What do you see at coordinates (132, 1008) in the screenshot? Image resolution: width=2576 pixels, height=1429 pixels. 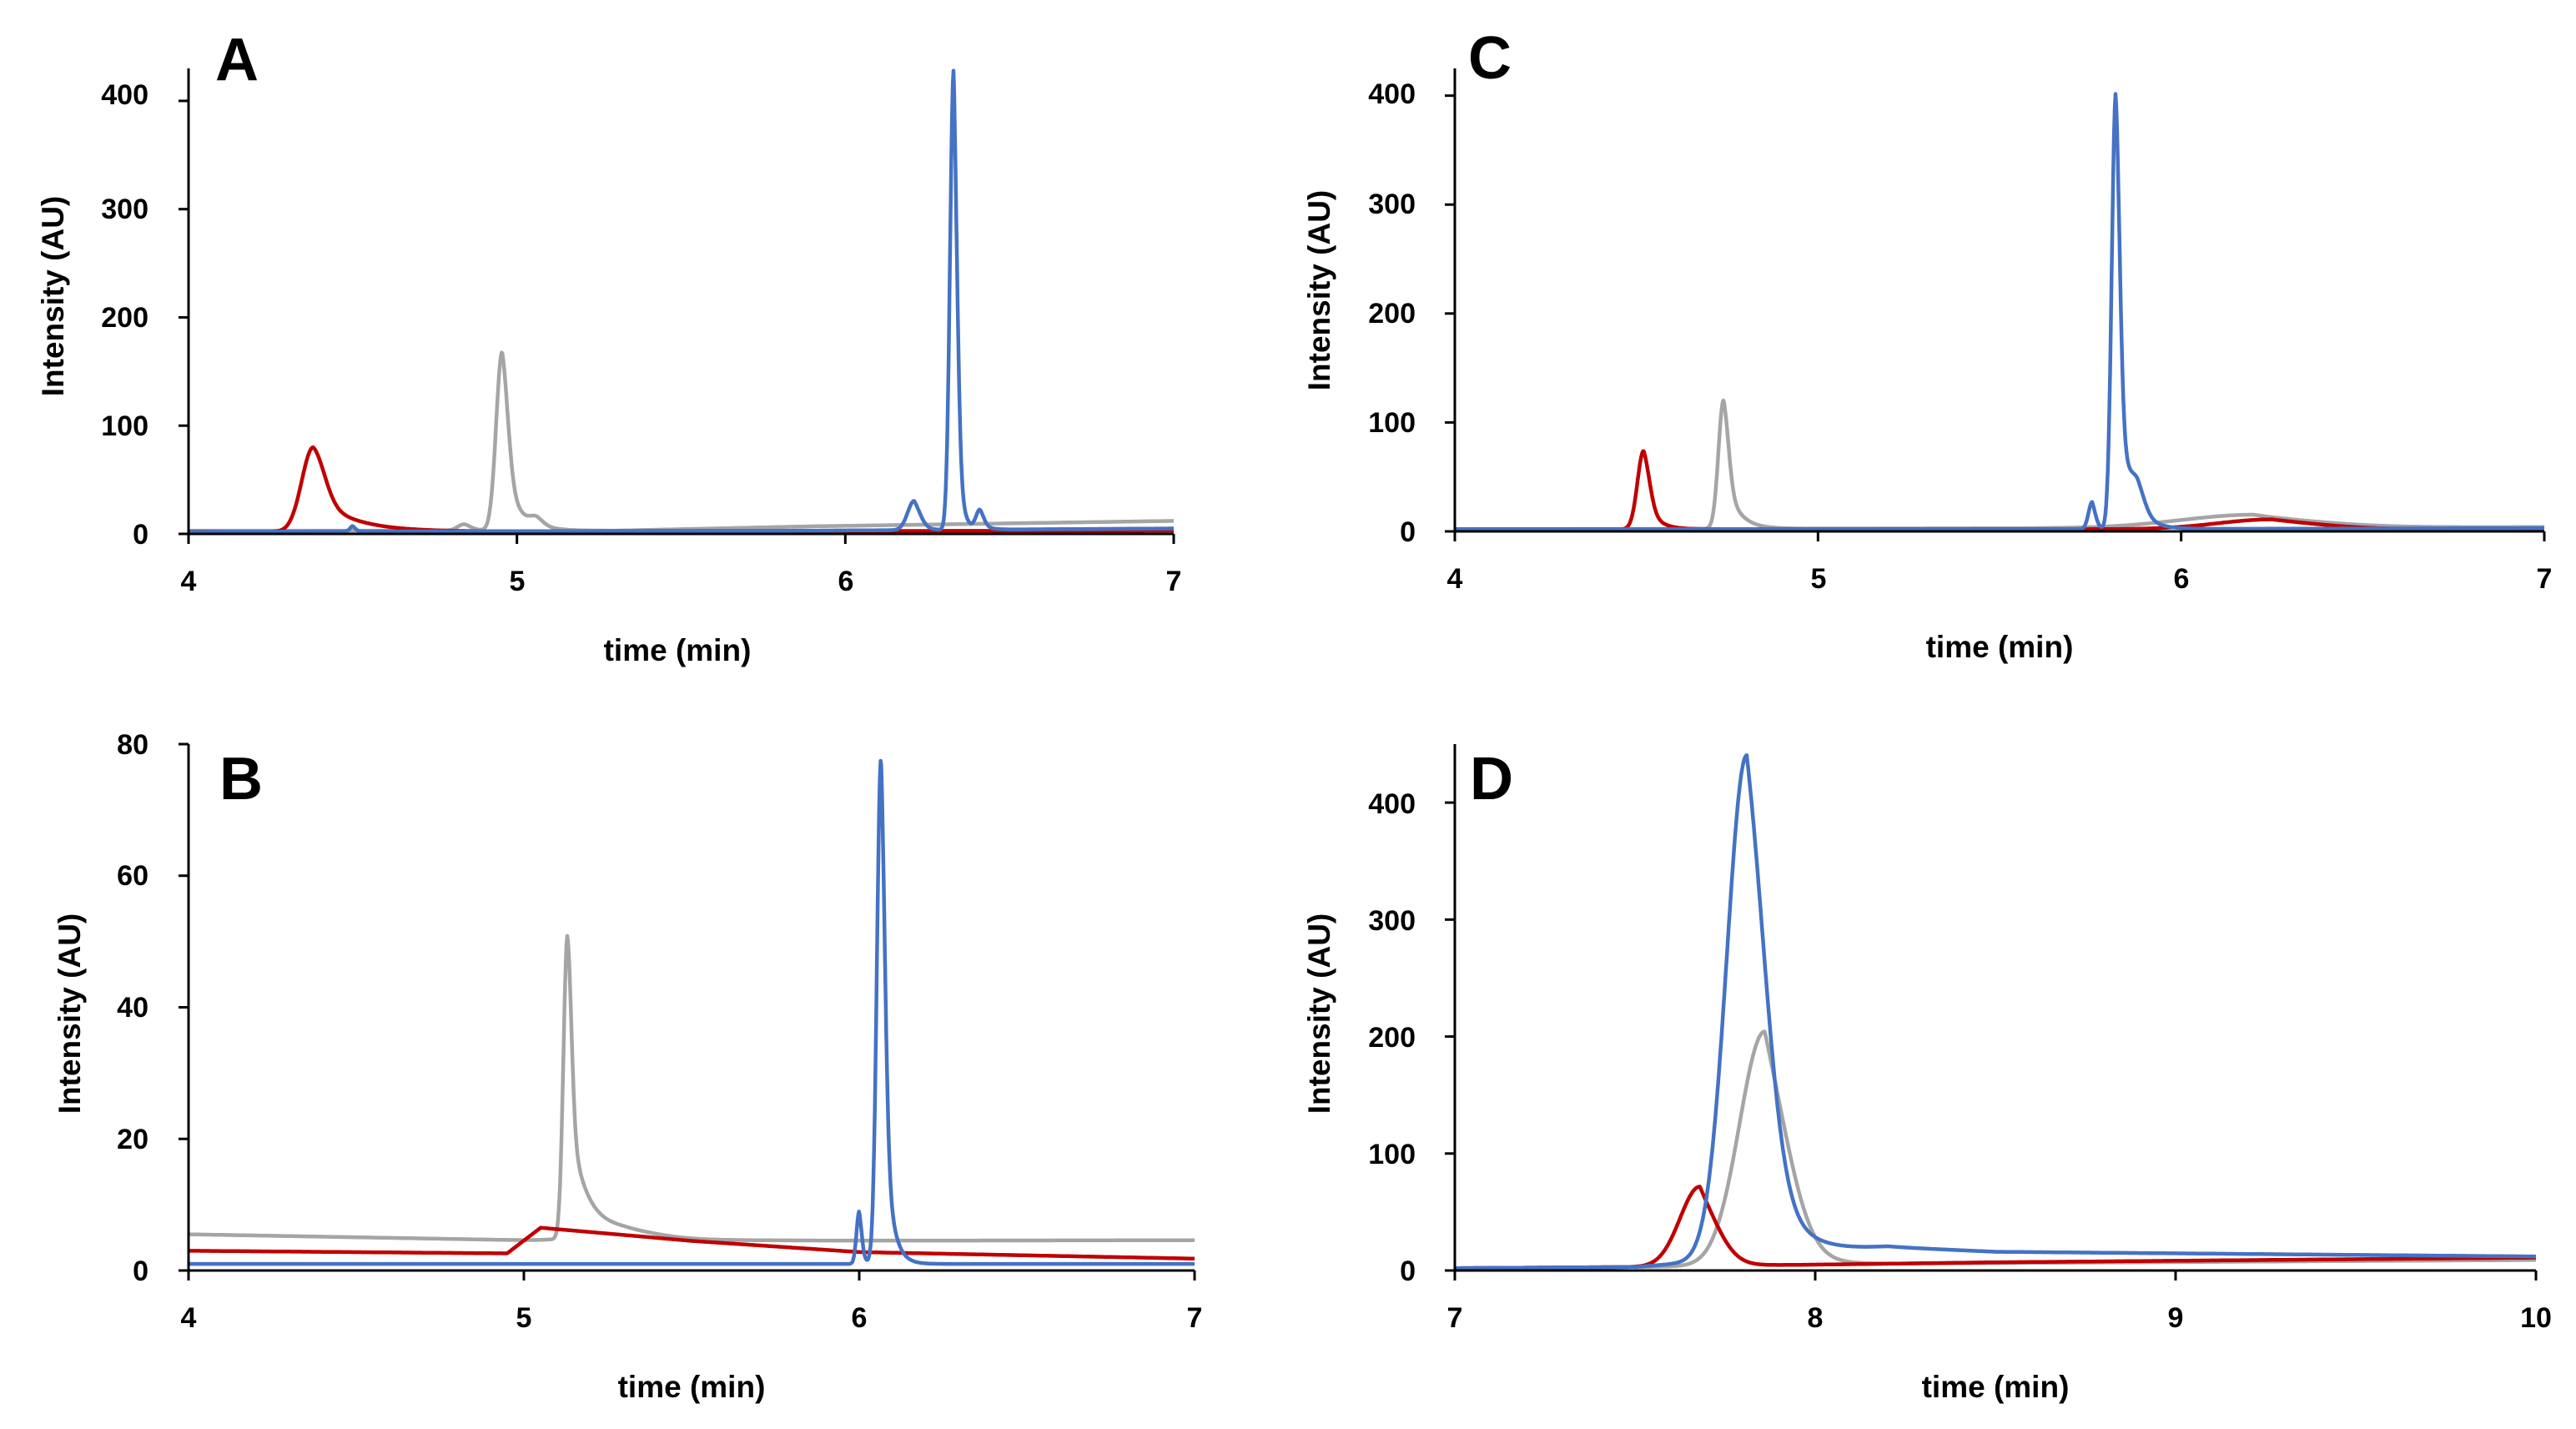 I see `panel-b-y-tick-label: 40` at bounding box center [132, 1008].